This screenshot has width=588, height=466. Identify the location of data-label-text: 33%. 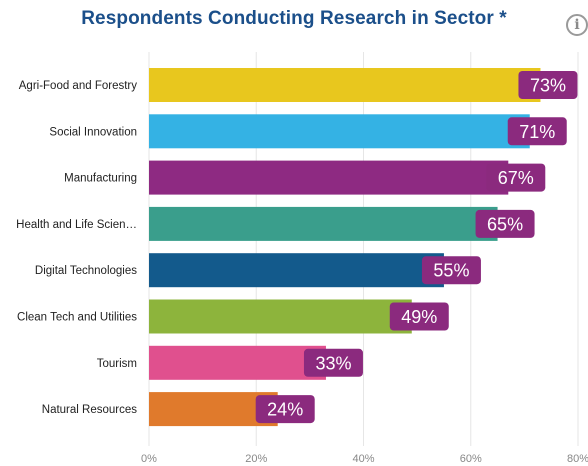
(333, 363).